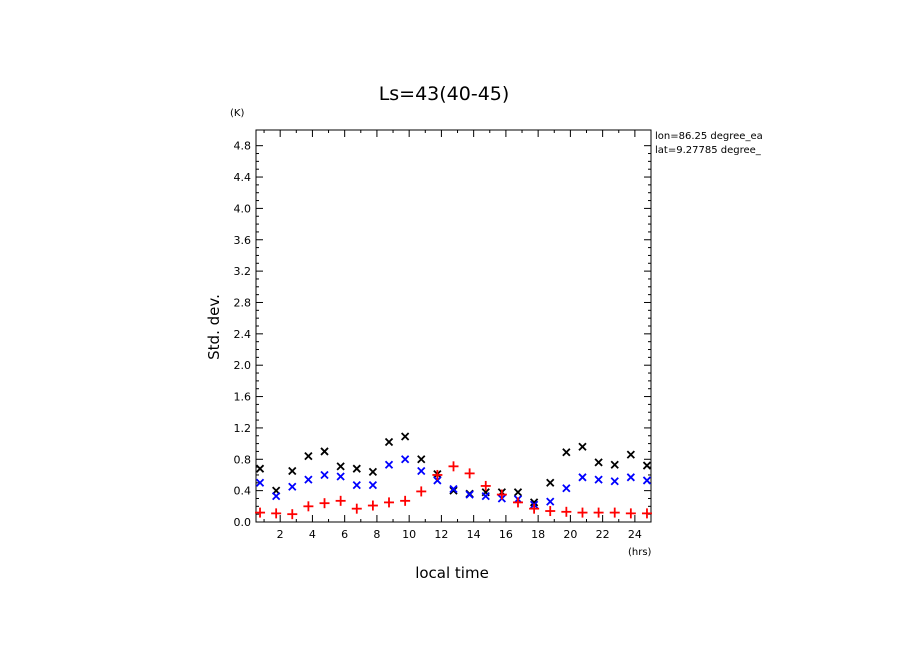 This screenshot has width=904, height=654. I want to click on annotation-lat: lat=9.27785 degree_, so click(708, 150).